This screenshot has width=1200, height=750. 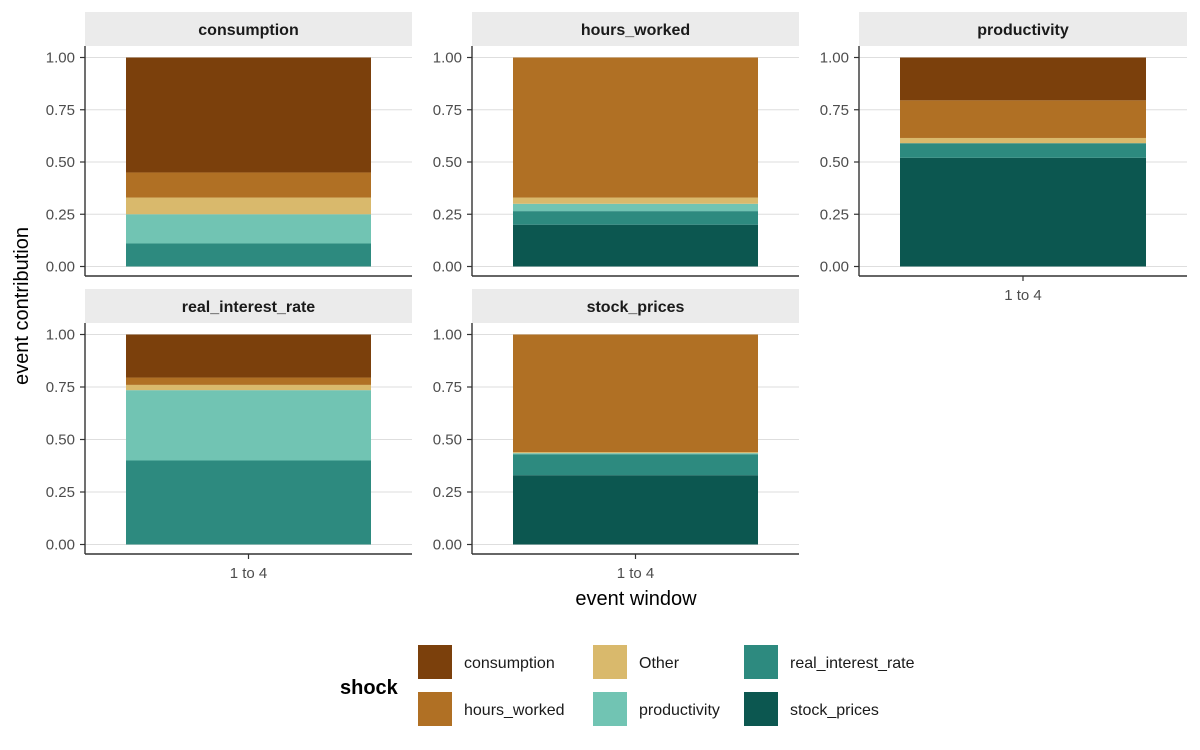 What do you see at coordinates (636, 599) in the screenshot?
I see `x-axis-title: event window` at bounding box center [636, 599].